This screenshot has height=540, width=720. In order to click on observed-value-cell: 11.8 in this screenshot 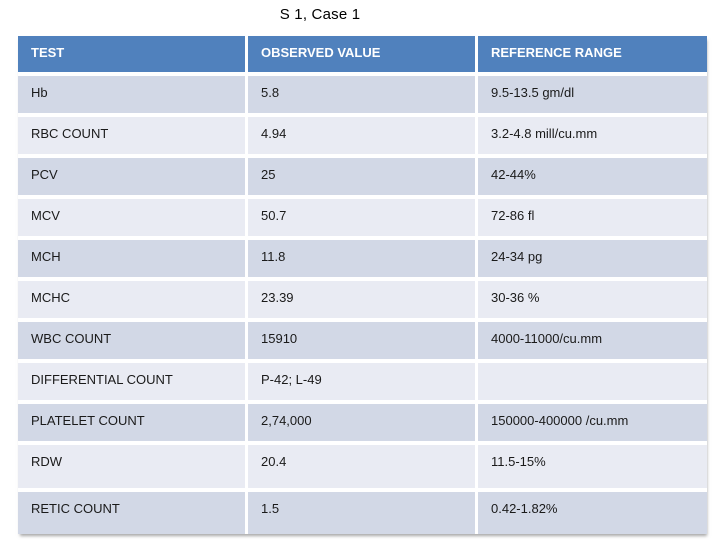, I will do `click(363, 260)`.